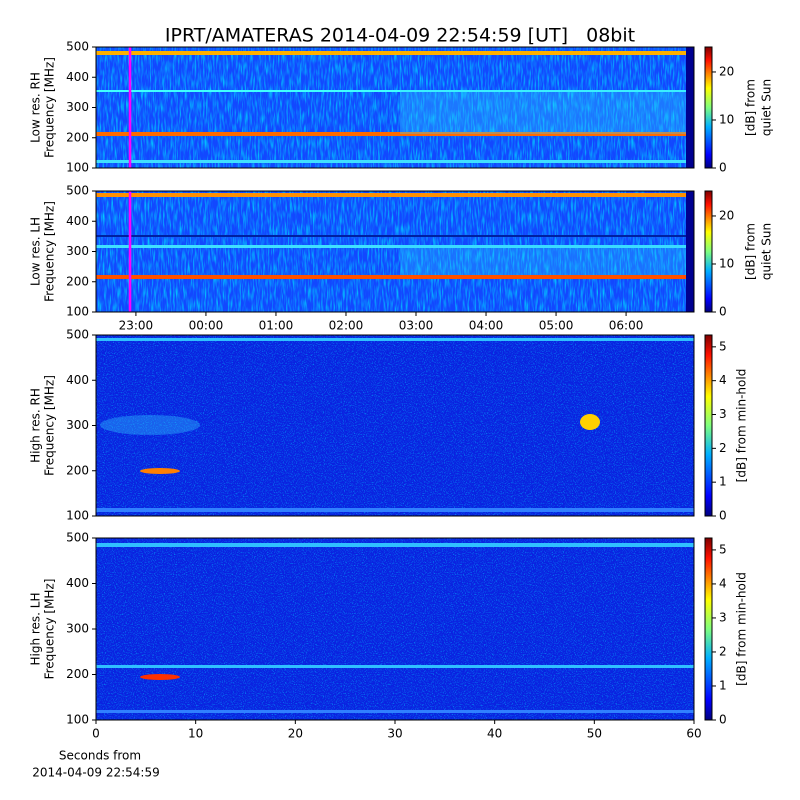 Image resolution: width=800 pixels, height=800 pixels. What do you see at coordinates (276, 326) in the screenshot?
I see `x-tick-label: 01:00` at bounding box center [276, 326].